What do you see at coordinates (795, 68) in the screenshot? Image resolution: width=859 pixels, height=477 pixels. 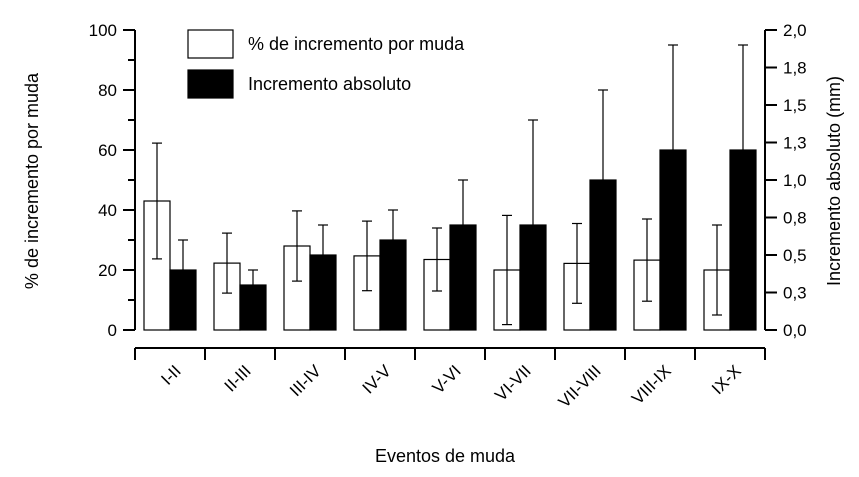 I see `right-tick-label: 1,8` at bounding box center [795, 68].